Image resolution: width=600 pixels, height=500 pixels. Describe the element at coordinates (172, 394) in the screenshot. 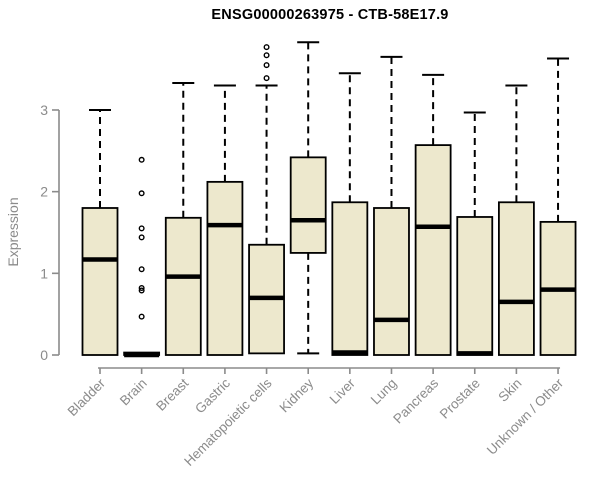

I see `x-tick-label: Breast` at that location.